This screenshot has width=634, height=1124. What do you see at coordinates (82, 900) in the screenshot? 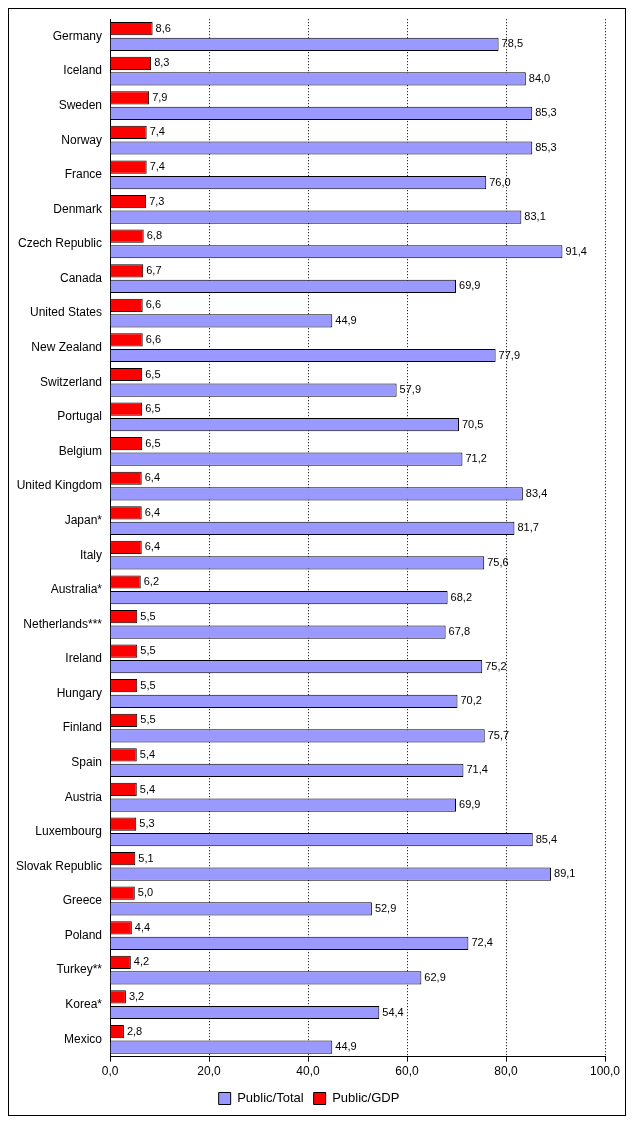
I see `y-tick-label: Greece` at bounding box center [82, 900].